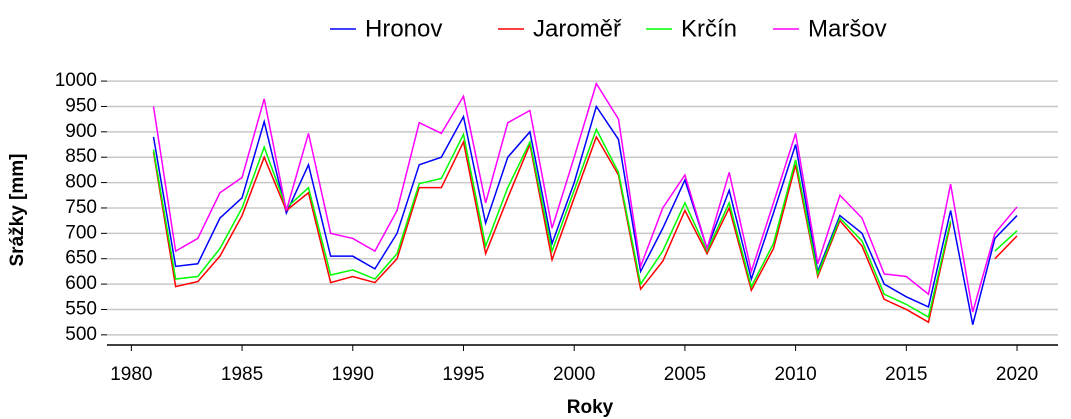  I want to click on x-tick-label: 2005, so click(685, 374).